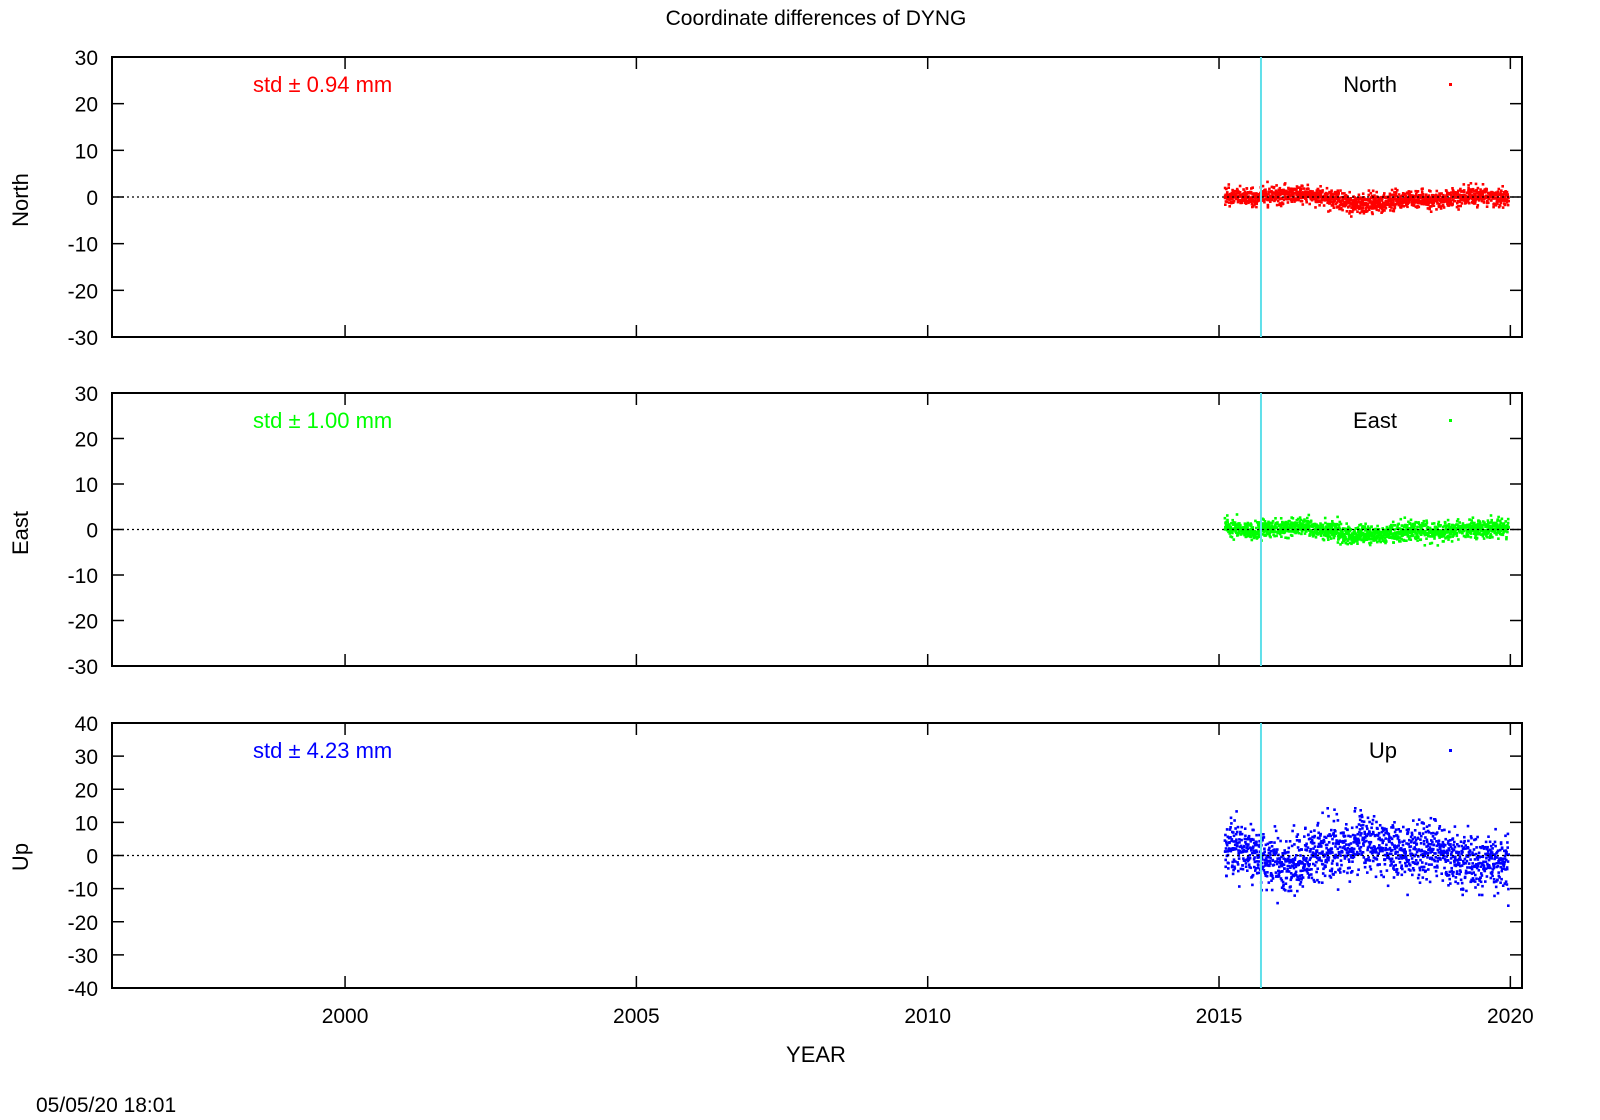 This screenshot has height=1120, width=1600. I want to click on east-legend-marker, so click(1450, 420).